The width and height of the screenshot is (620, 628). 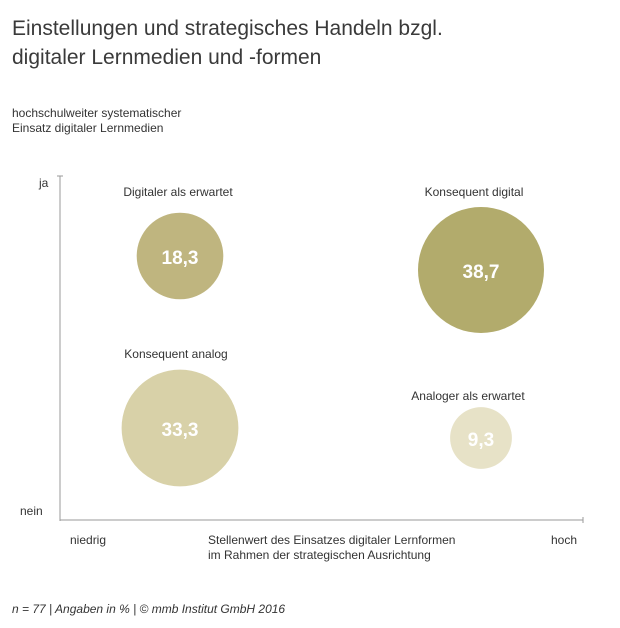 I want to click on bubble-value-digitaler: 18,3, so click(x=180, y=258).